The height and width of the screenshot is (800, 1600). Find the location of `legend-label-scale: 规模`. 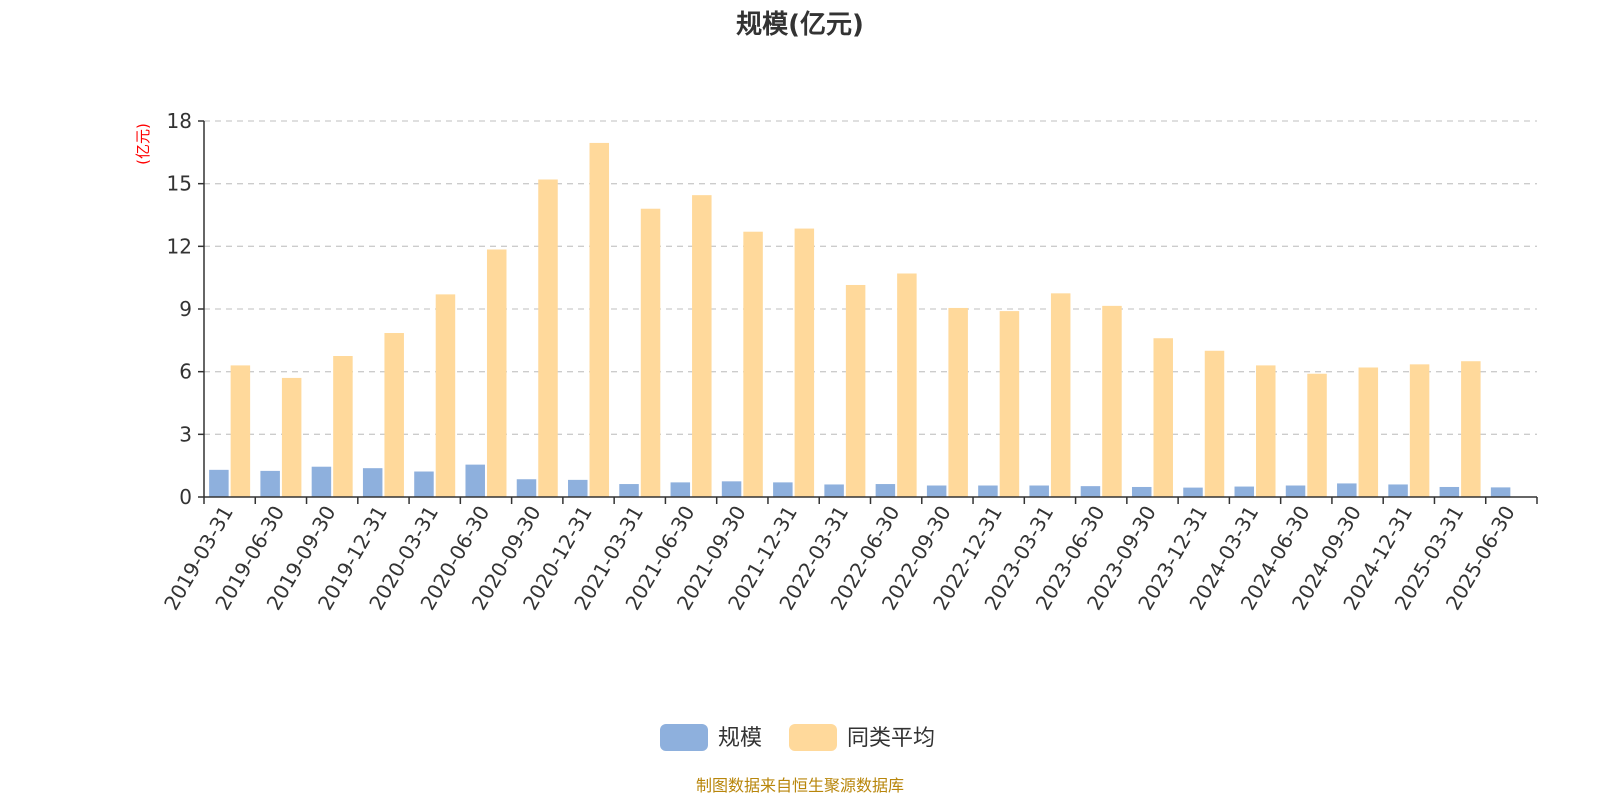

legend-label-scale: 规模 is located at coordinates (740, 738).